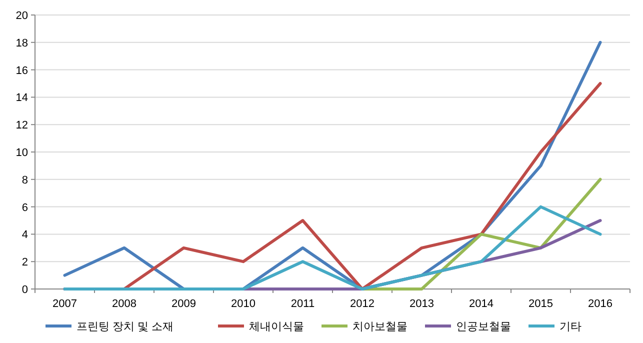 This screenshot has width=643, height=343. What do you see at coordinates (22, 153) in the screenshot?
I see `y-tick-label: 10` at bounding box center [22, 153].